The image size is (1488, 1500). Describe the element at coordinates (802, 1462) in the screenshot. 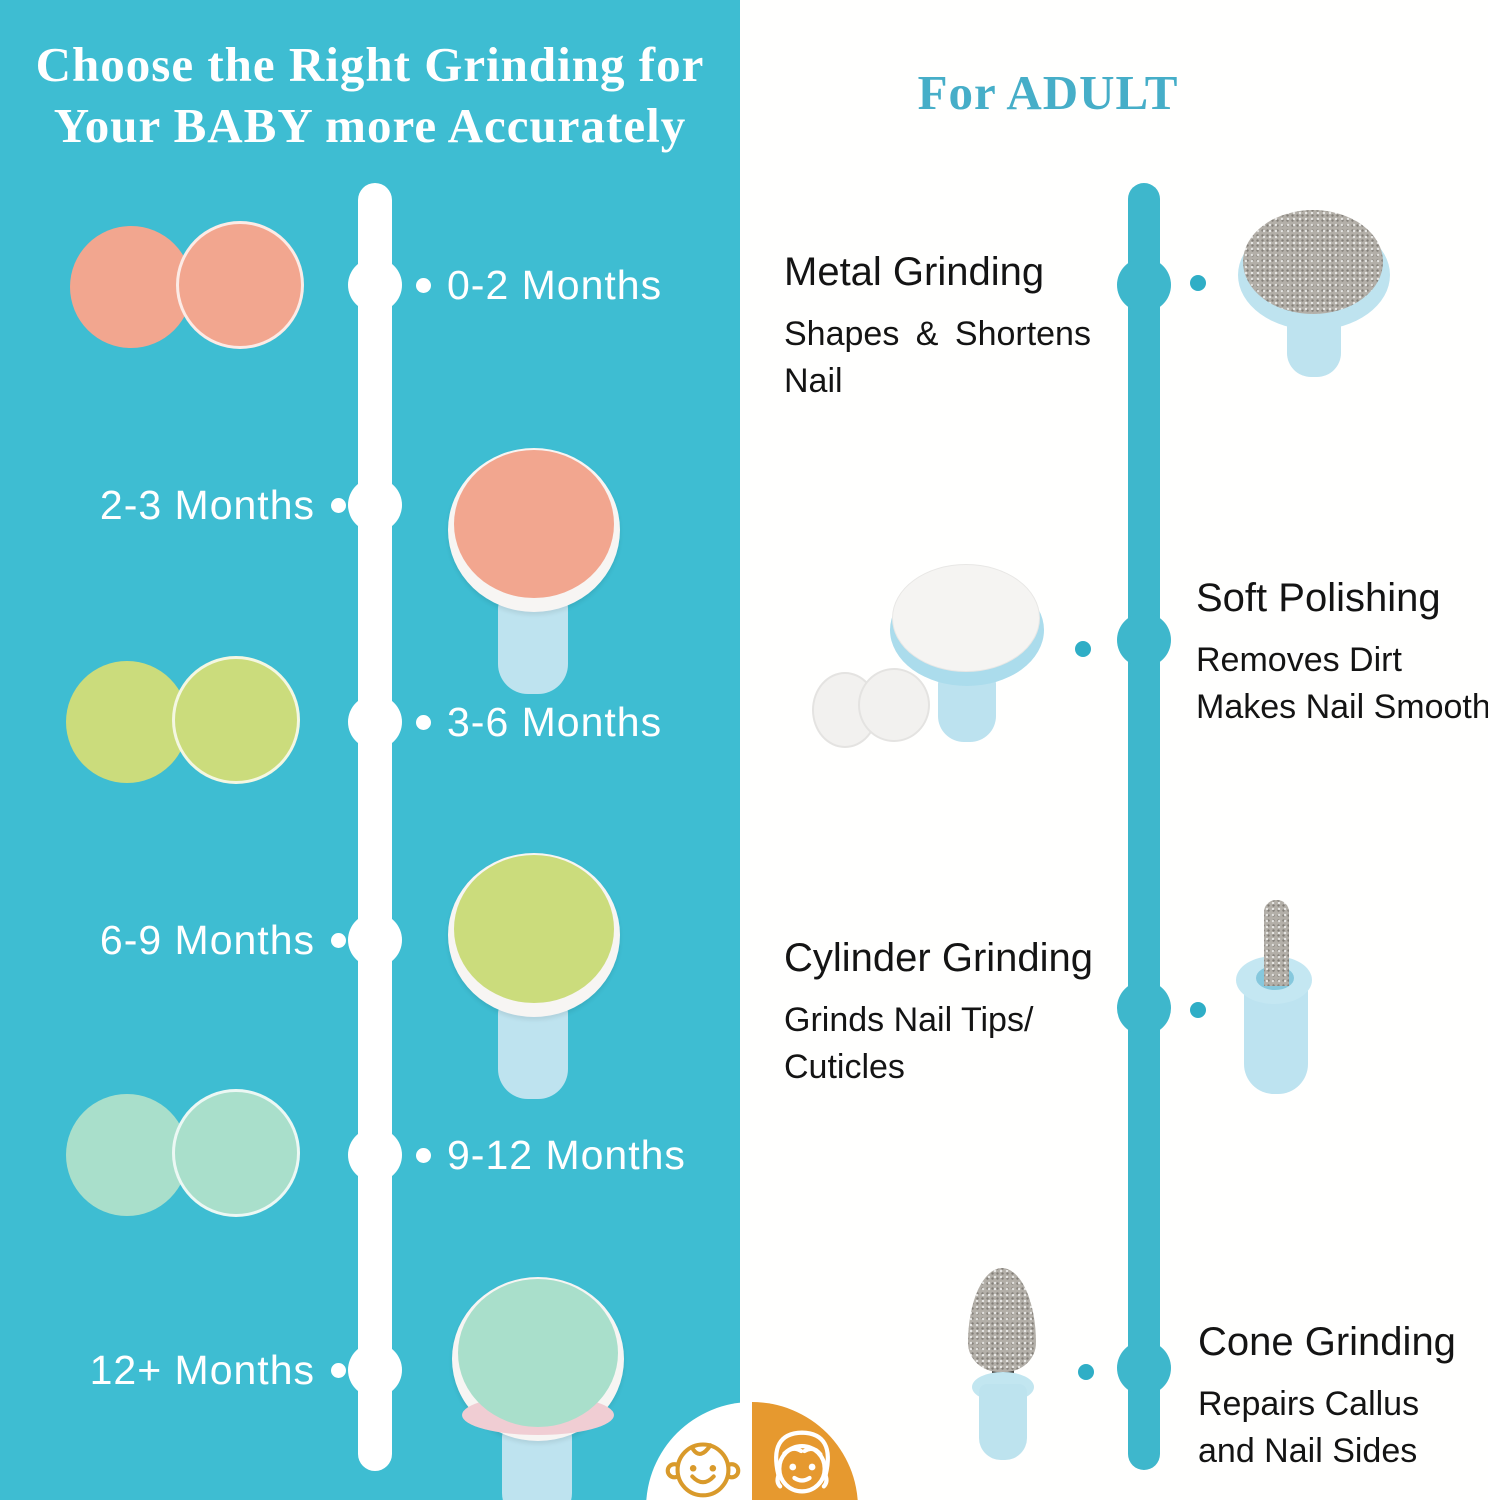

I see `woman-face-icon` at that location.